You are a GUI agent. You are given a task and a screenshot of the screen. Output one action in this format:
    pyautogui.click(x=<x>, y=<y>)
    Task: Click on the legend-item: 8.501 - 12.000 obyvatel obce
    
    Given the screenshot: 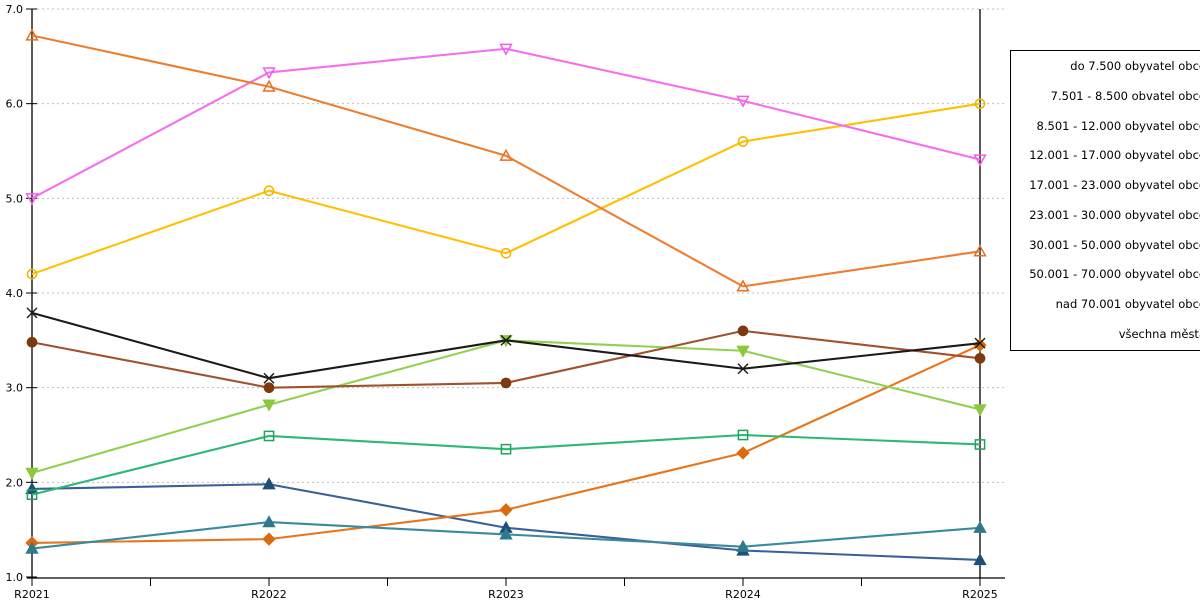 What is the action you would take?
    pyautogui.click(x=1118, y=125)
    